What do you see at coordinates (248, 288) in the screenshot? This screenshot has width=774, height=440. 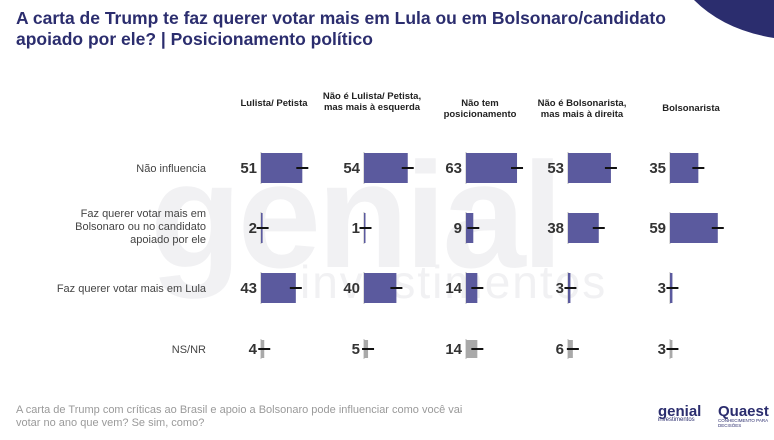 I see `data-label: 43` at bounding box center [248, 288].